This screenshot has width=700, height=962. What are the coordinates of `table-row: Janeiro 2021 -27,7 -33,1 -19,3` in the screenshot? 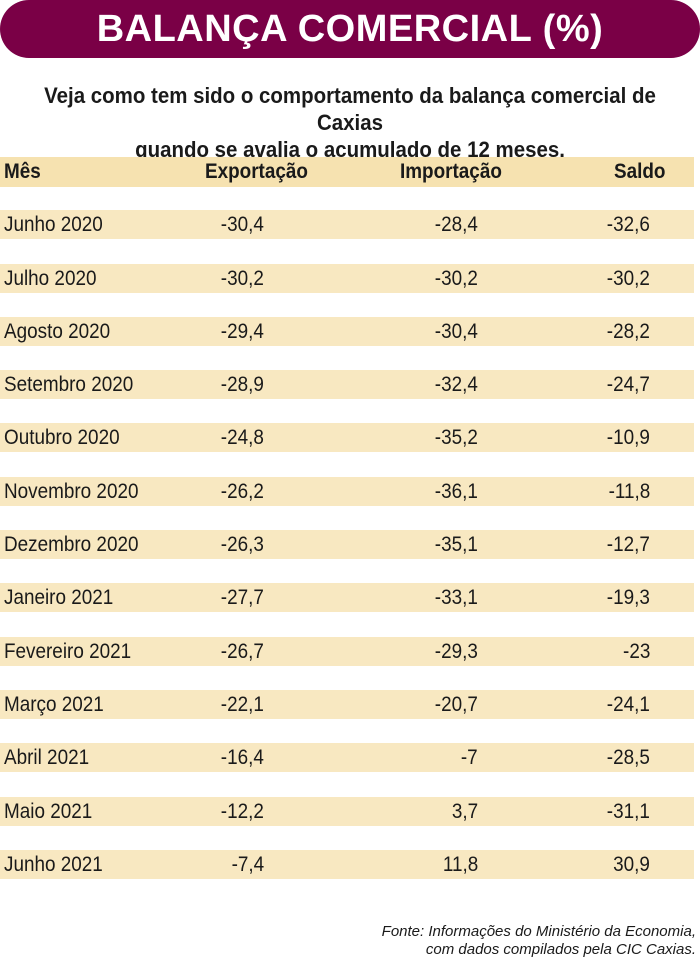 It's located at (350, 609).